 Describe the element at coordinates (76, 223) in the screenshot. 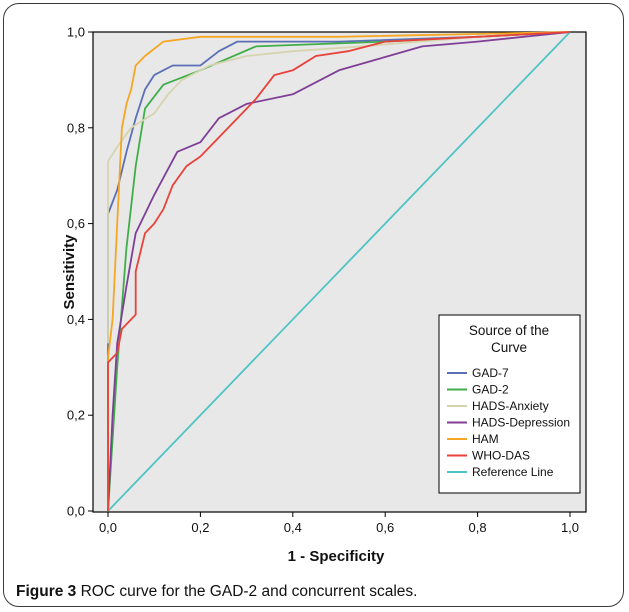

I see `y-tick-label: 0,6` at that location.